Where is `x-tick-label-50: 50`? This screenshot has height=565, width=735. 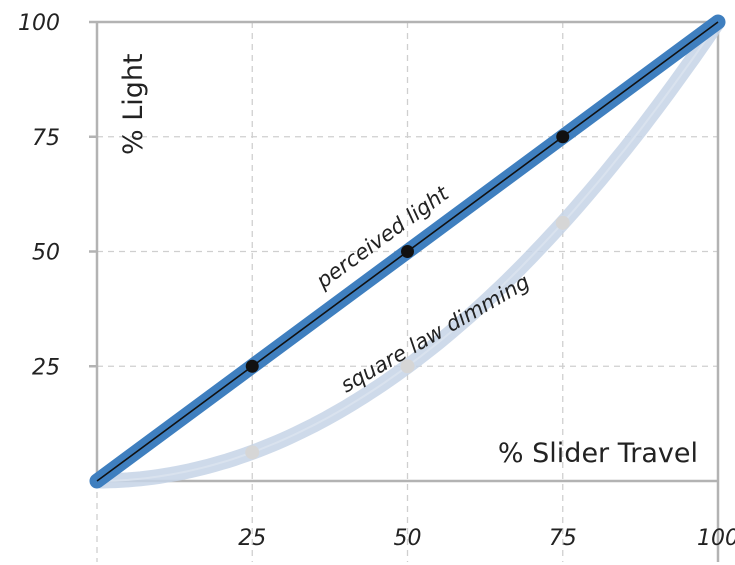
x-tick-label-50: 50 is located at coordinates (408, 538).